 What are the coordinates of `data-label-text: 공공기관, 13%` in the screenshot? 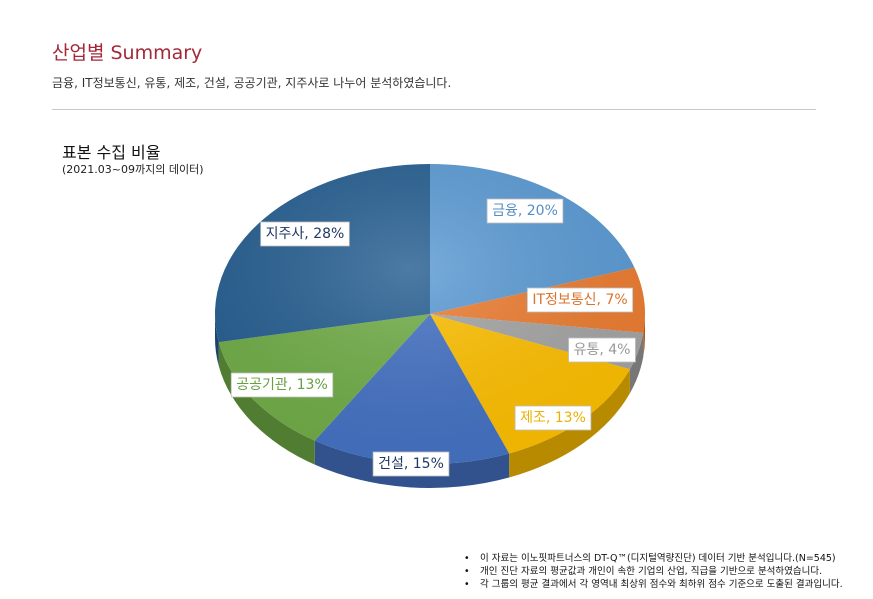 It's located at (282, 385).